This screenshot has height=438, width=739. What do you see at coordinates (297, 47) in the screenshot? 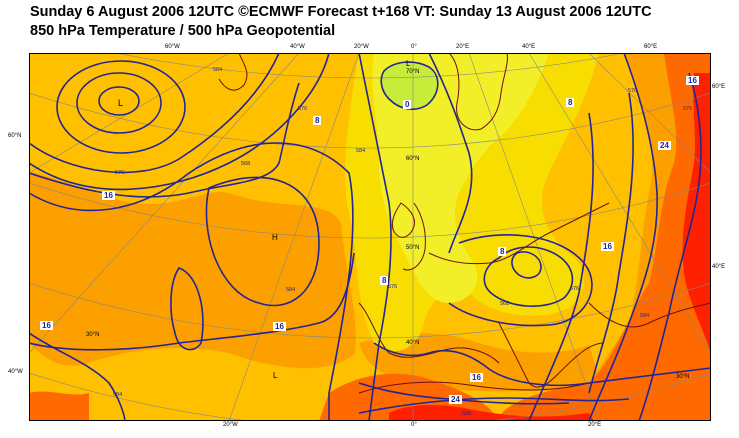
I see `frame-label-top-40w: 40°W` at bounding box center [297, 47].